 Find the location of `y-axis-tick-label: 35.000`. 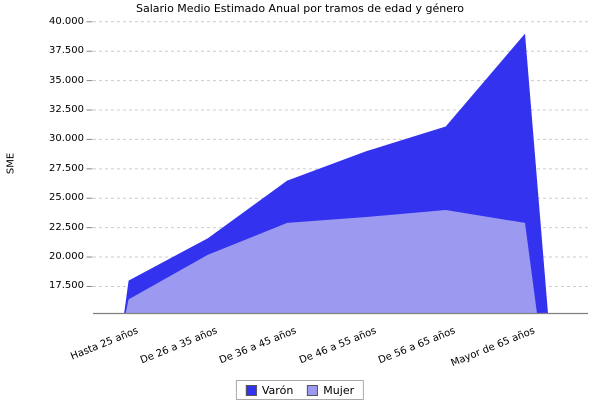

y-axis-tick-label: 35.000 is located at coordinates (66, 80).